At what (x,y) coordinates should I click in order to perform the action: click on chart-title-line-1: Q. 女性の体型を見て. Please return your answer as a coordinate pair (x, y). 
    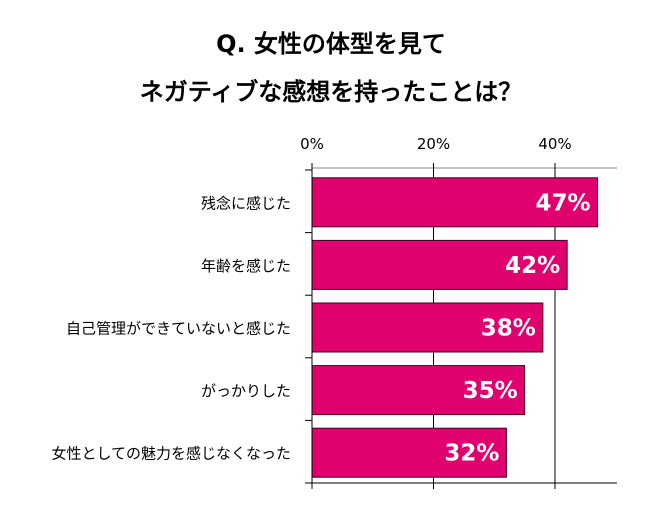
    Looking at the image, I should click on (331, 44).